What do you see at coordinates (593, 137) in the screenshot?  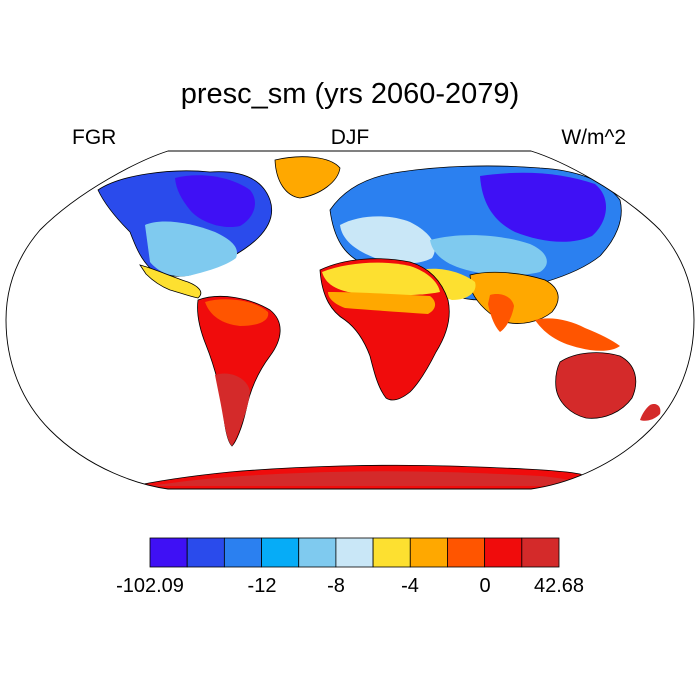 I see `units-label: W/m^2` at bounding box center [593, 137].